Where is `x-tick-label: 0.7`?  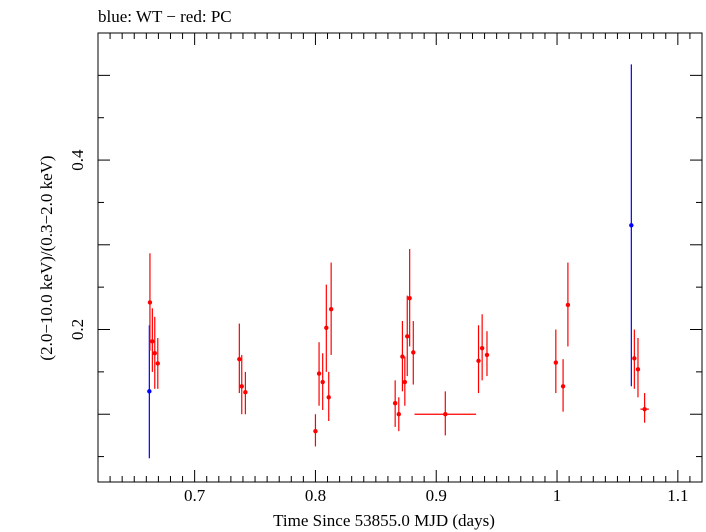
x-tick-label: 0.7 is located at coordinates (195, 495).